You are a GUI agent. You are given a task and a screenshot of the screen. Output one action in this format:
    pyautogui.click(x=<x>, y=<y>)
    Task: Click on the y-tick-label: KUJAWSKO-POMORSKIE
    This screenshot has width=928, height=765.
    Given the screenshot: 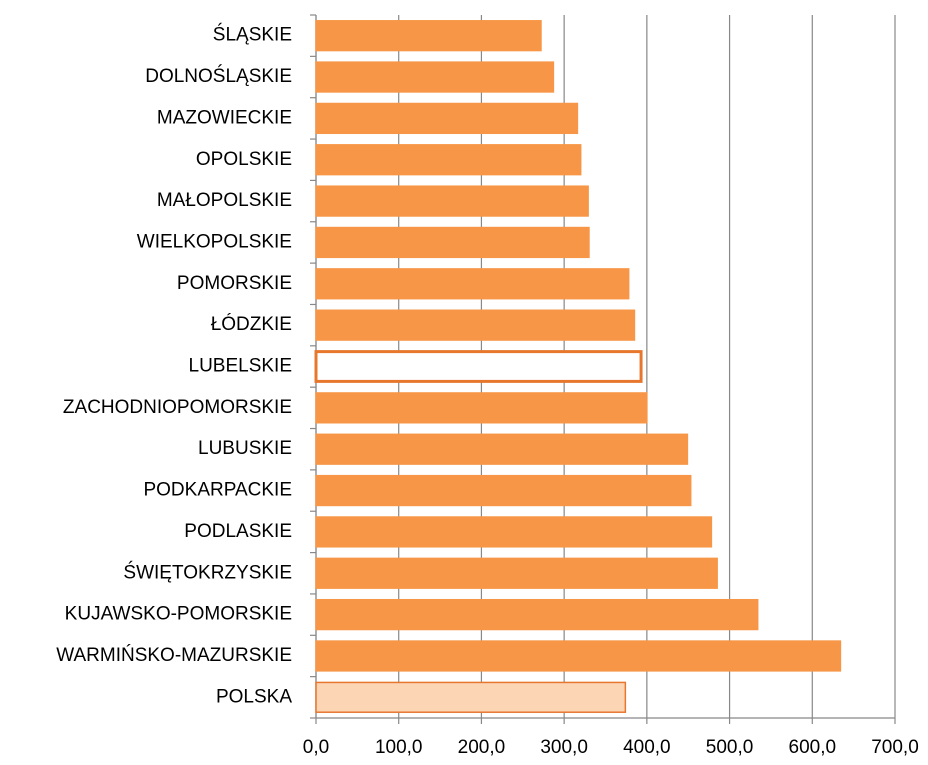 What is the action you would take?
    pyautogui.click(x=178, y=614)
    